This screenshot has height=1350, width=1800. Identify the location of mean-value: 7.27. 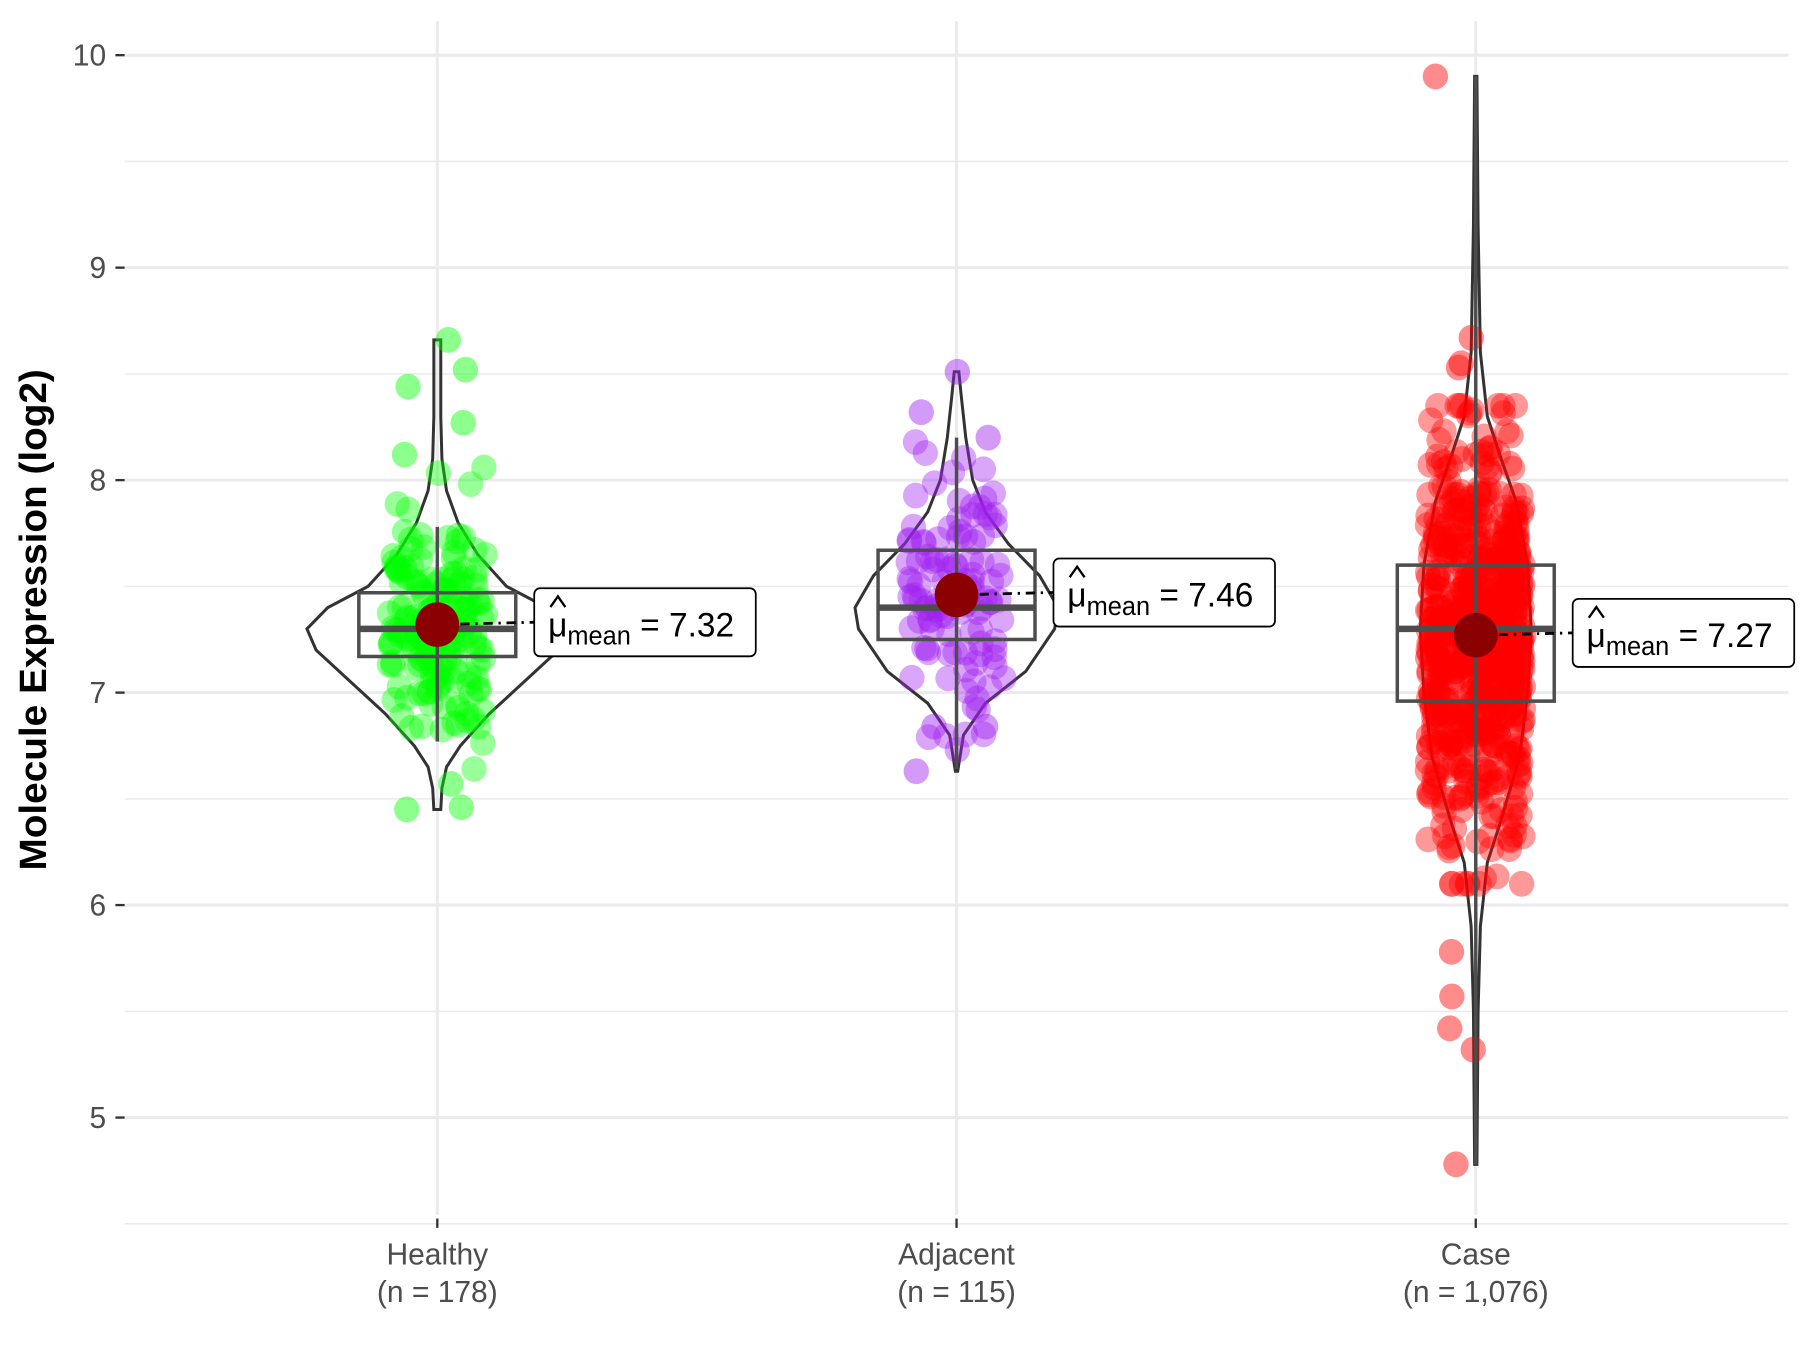
(1739, 636).